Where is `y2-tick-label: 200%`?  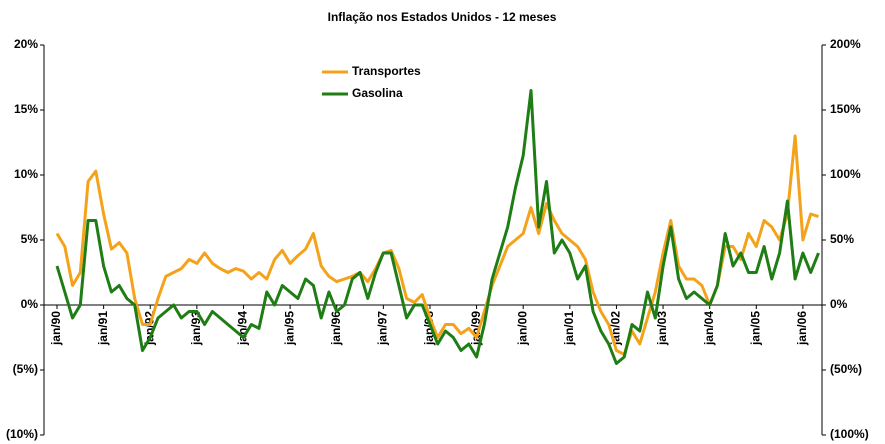 y2-tick-label: 200% is located at coordinates (845, 44).